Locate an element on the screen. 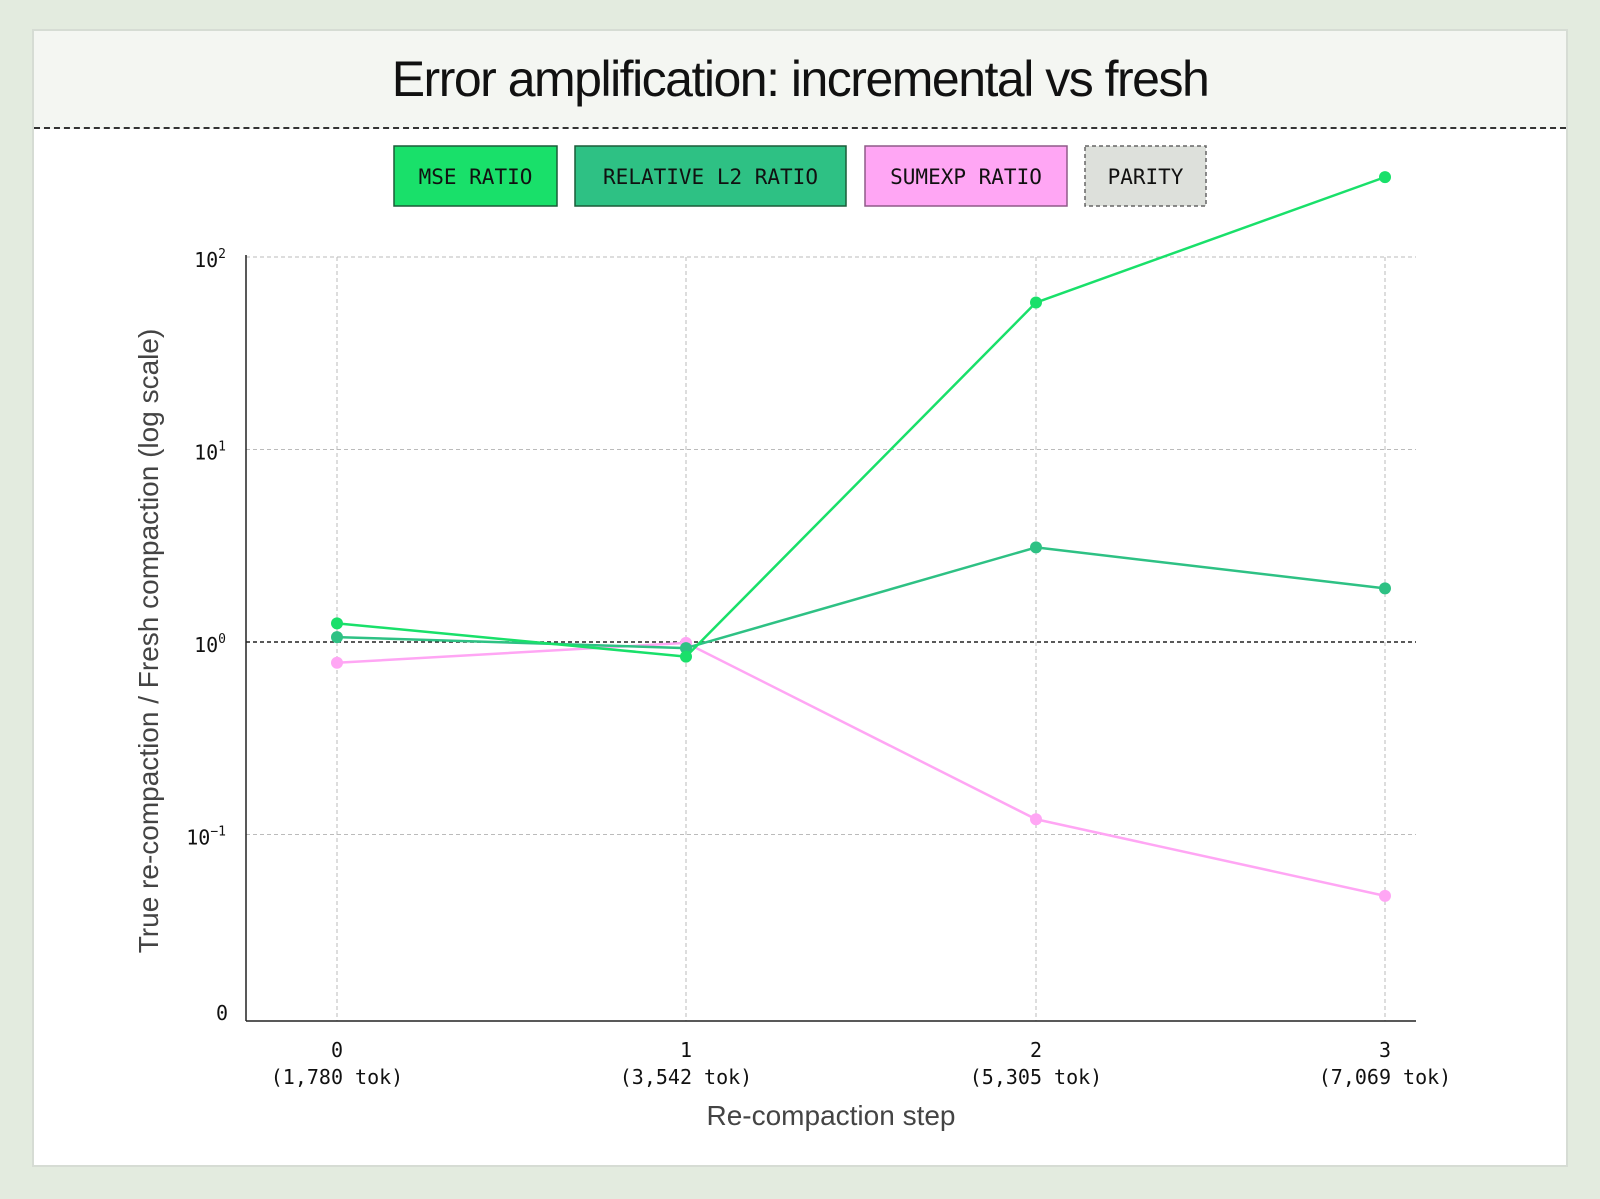 Image resolution: width=1600 pixels, height=1199 pixels. legend-item-relative-l2-ratio-label: RELATIVE L2 RATIO is located at coordinates (710, 177).